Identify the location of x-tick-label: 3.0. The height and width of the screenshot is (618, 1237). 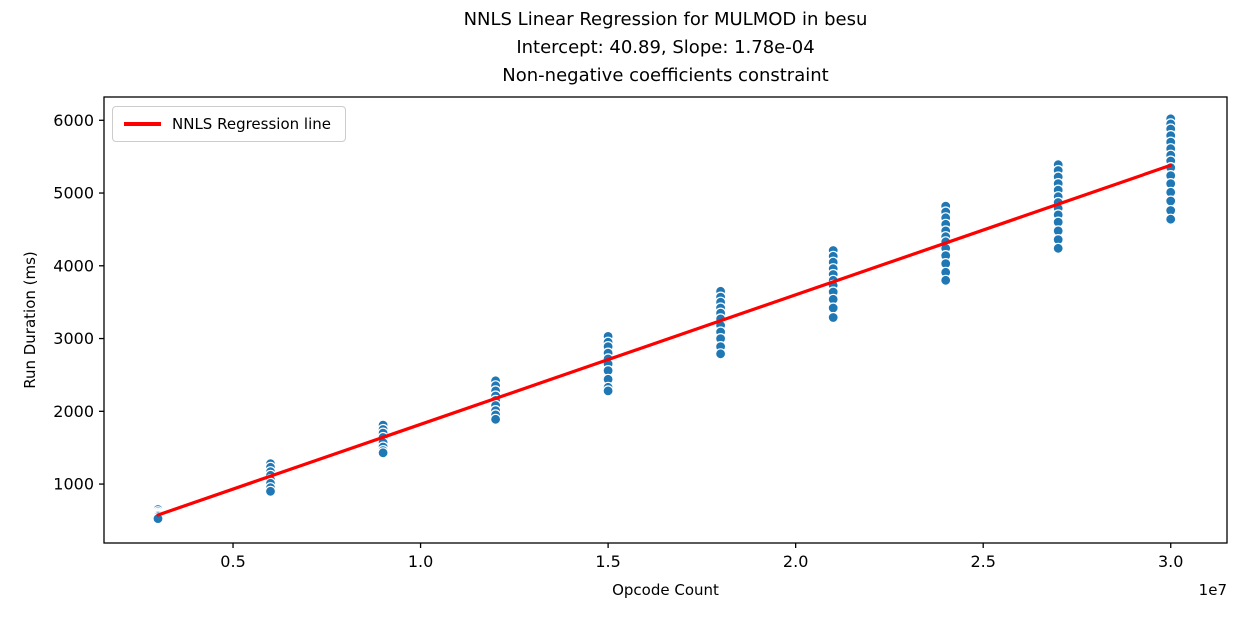
(1170, 561).